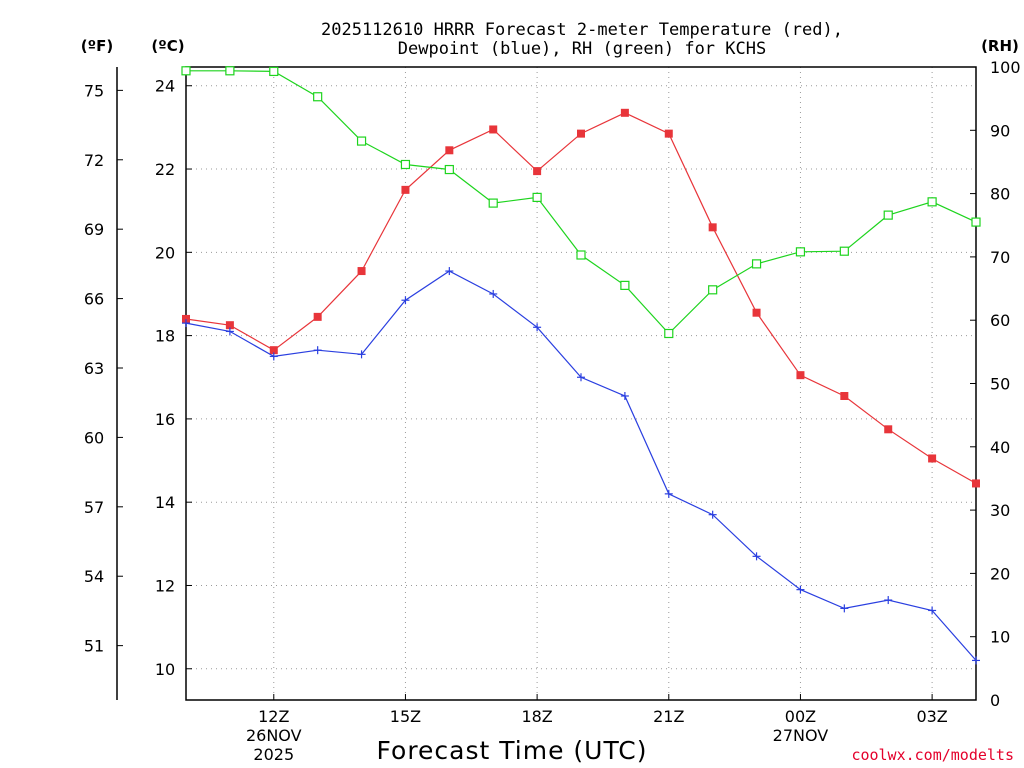 This screenshot has width=1024, height=768. I want to click on x-tick-label: 2025, so click(273, 754).